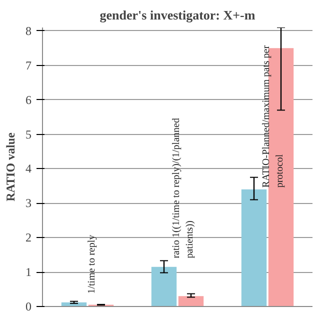  Describe the element at coordinates (29, 203) in the screenshot. I see `y-tick-label: 3` at that location.